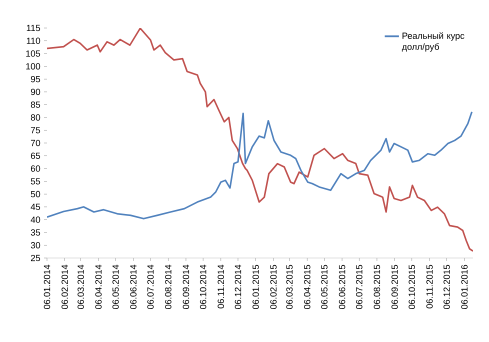 The width and height of the screenshot is (489, 342). Describe the element at coordinates (377, 287) in the screenshot. I see `x-tick-label: 06.08.2015` at that location.